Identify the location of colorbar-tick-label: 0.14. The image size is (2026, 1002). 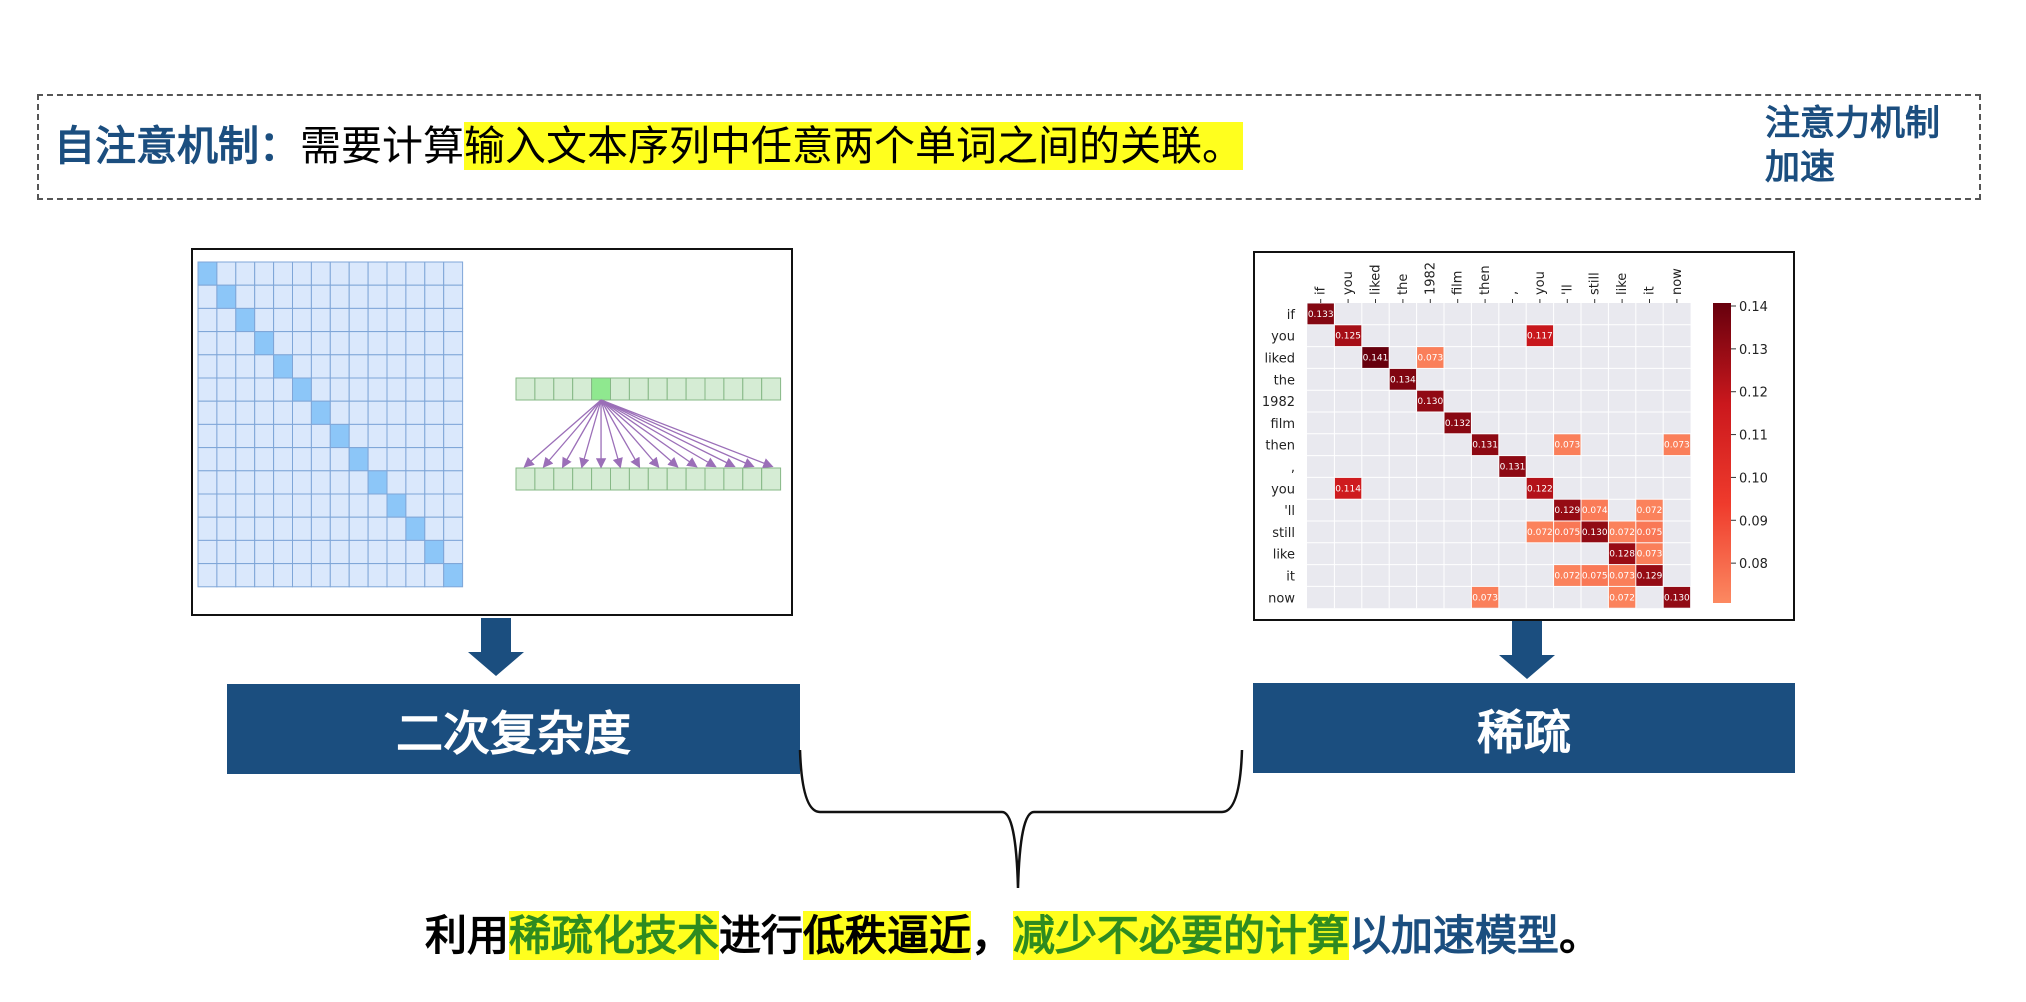
(1753, 307).